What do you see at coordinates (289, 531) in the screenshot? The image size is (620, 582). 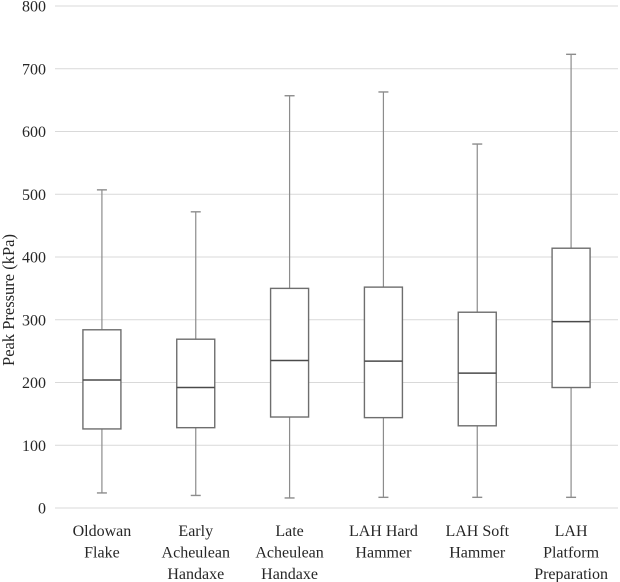 I see `x-category-label-line: Late` at bounding box center [289, 531].